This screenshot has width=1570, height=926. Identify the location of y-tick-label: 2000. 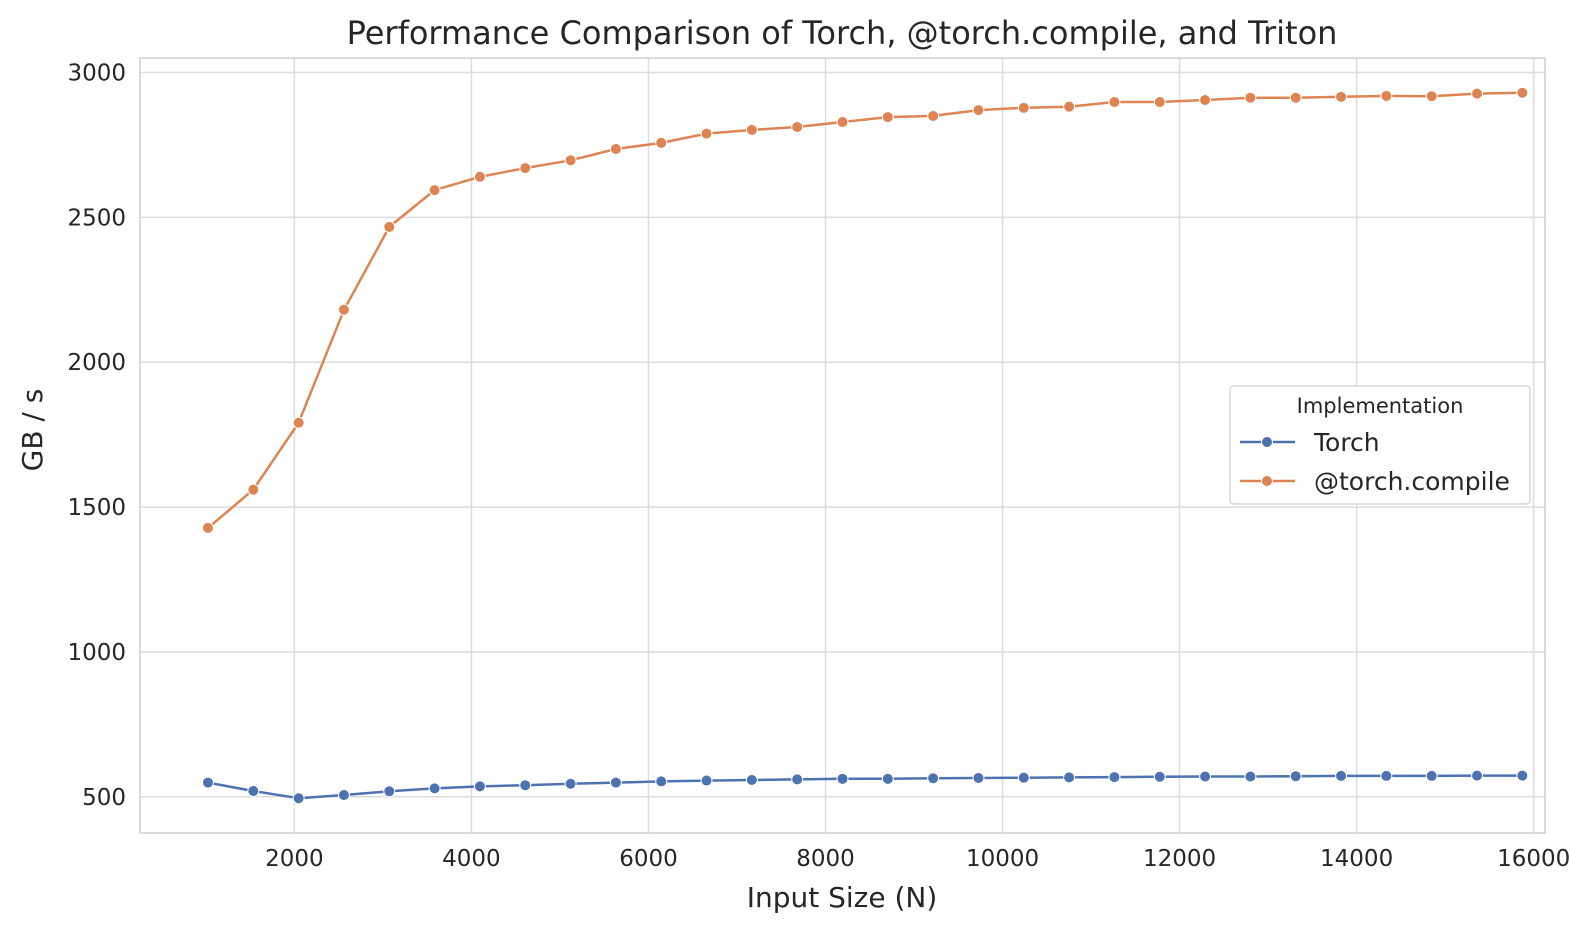
(96, 363).